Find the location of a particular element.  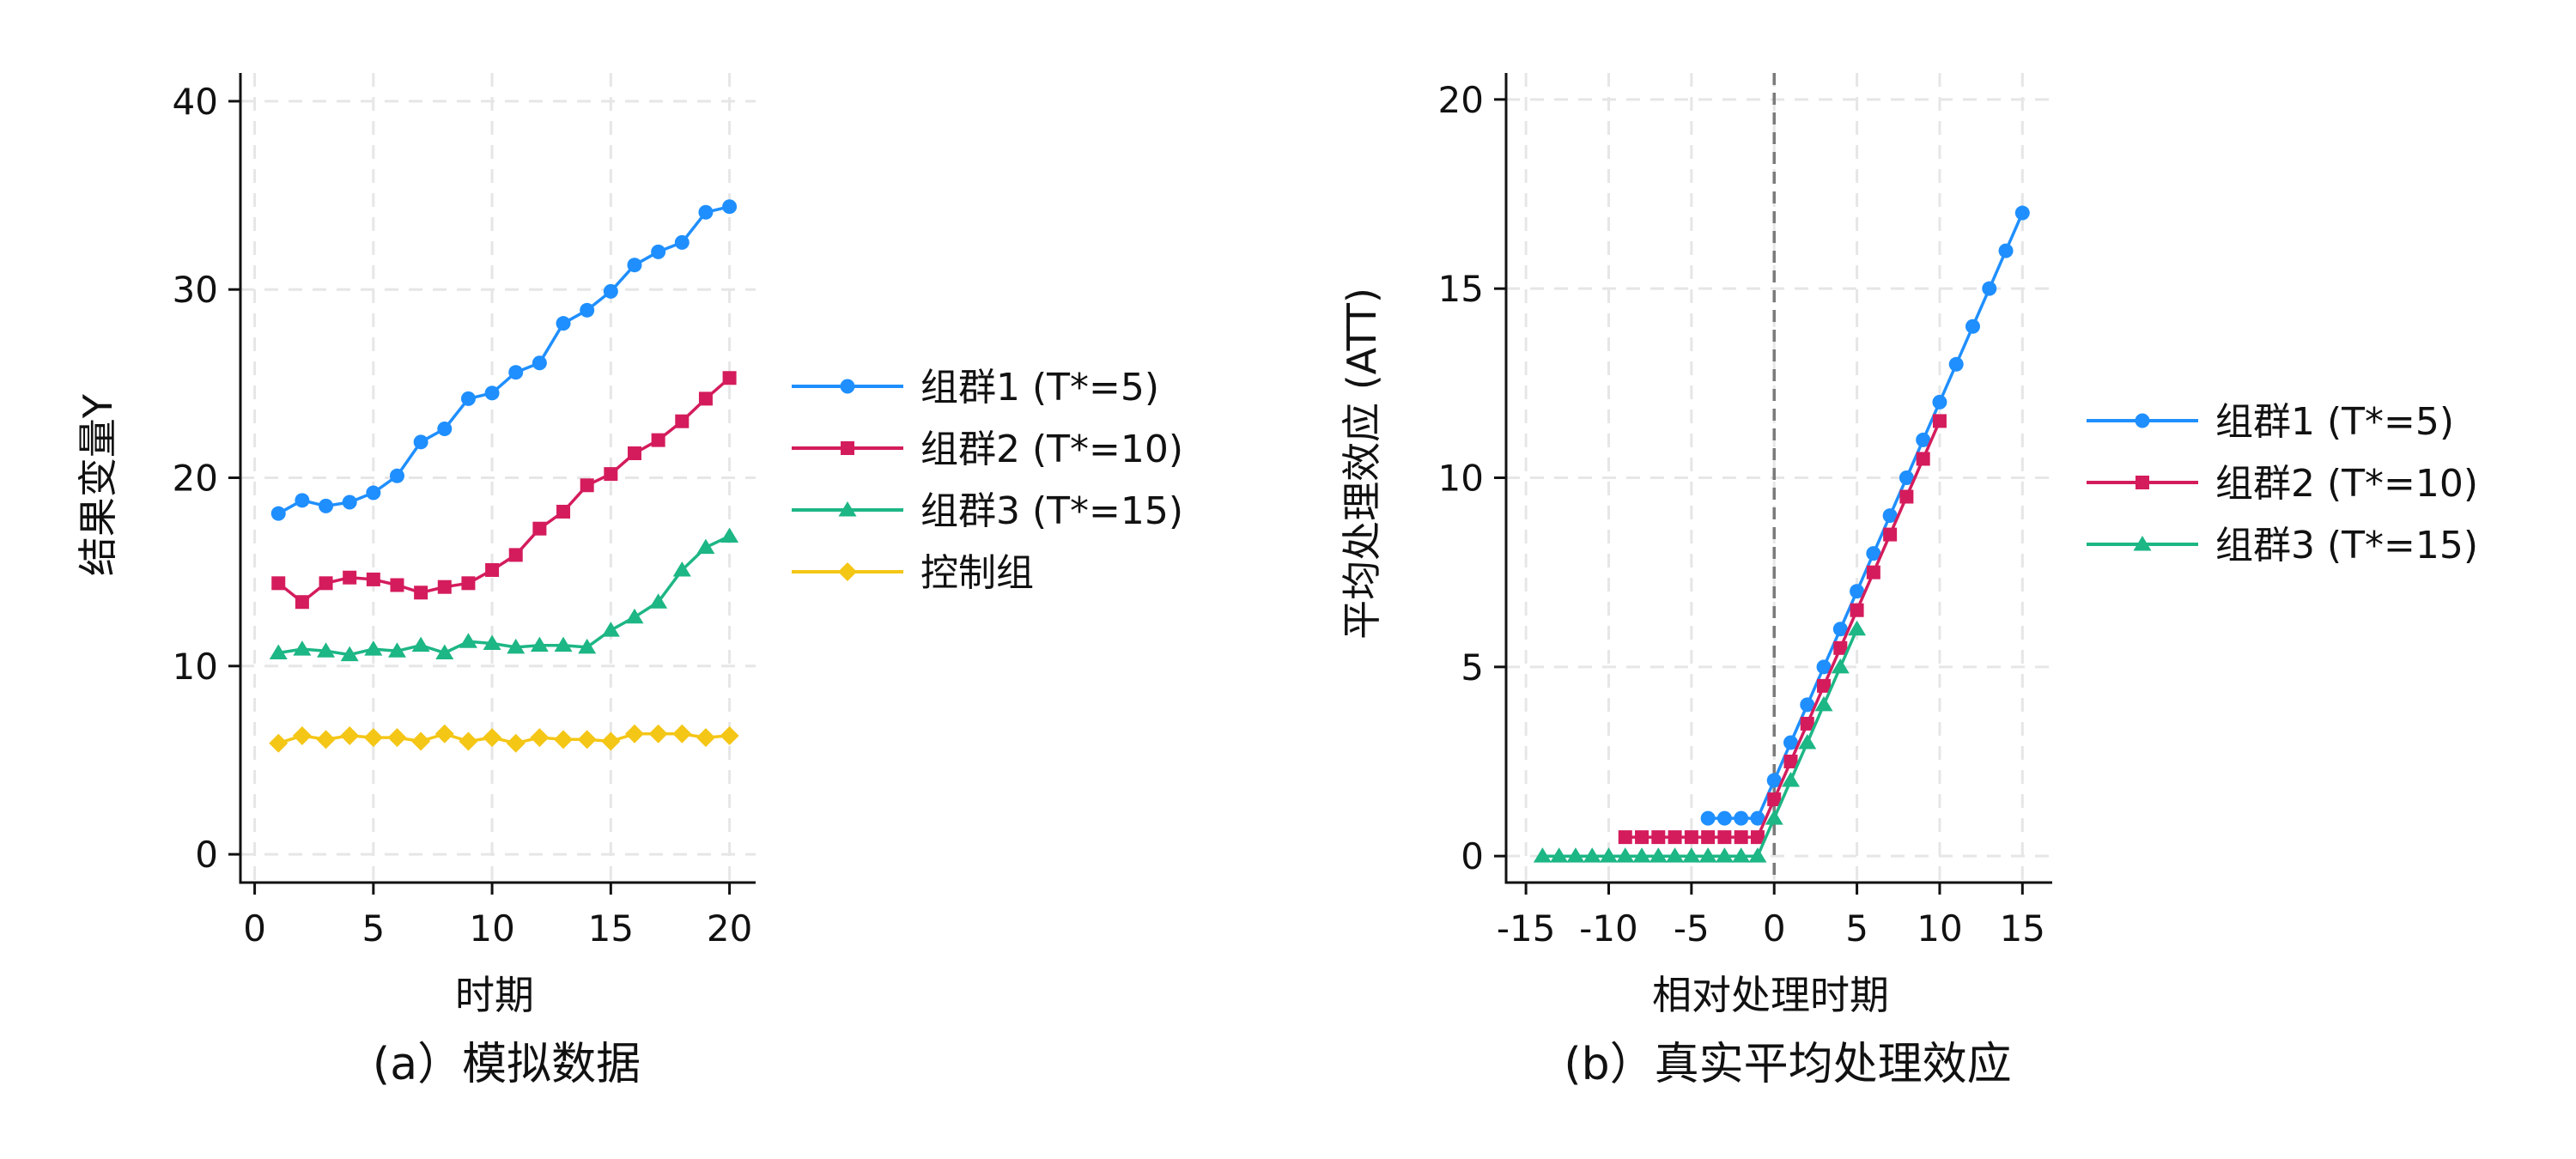

panel-b-y-axis-label: 平均处理效应 (ATT) is located at coordinates (1362, 464).